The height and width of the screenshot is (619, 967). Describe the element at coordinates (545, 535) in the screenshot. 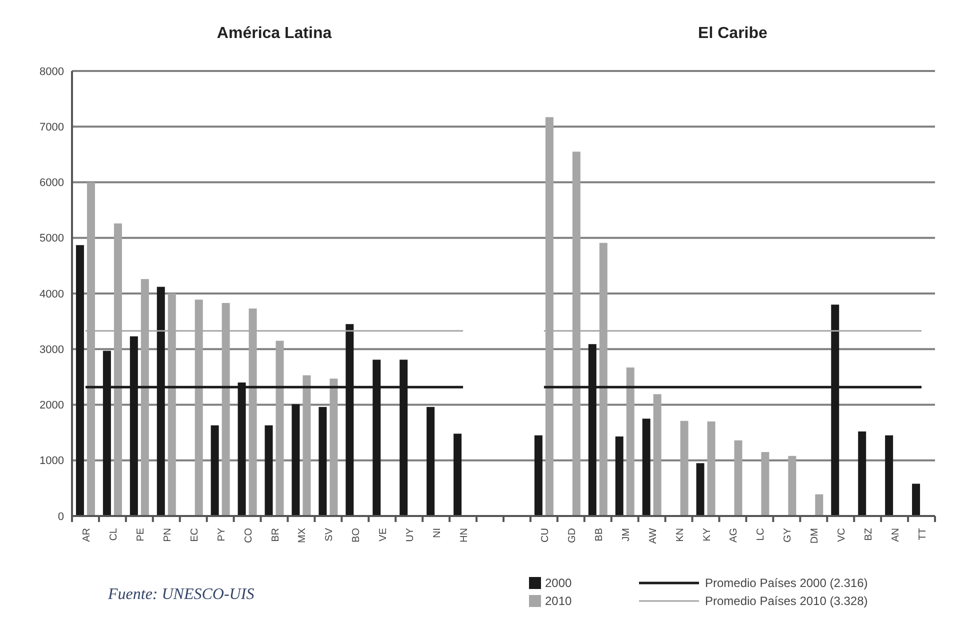

I see `x-tick-label: CU` at that location.